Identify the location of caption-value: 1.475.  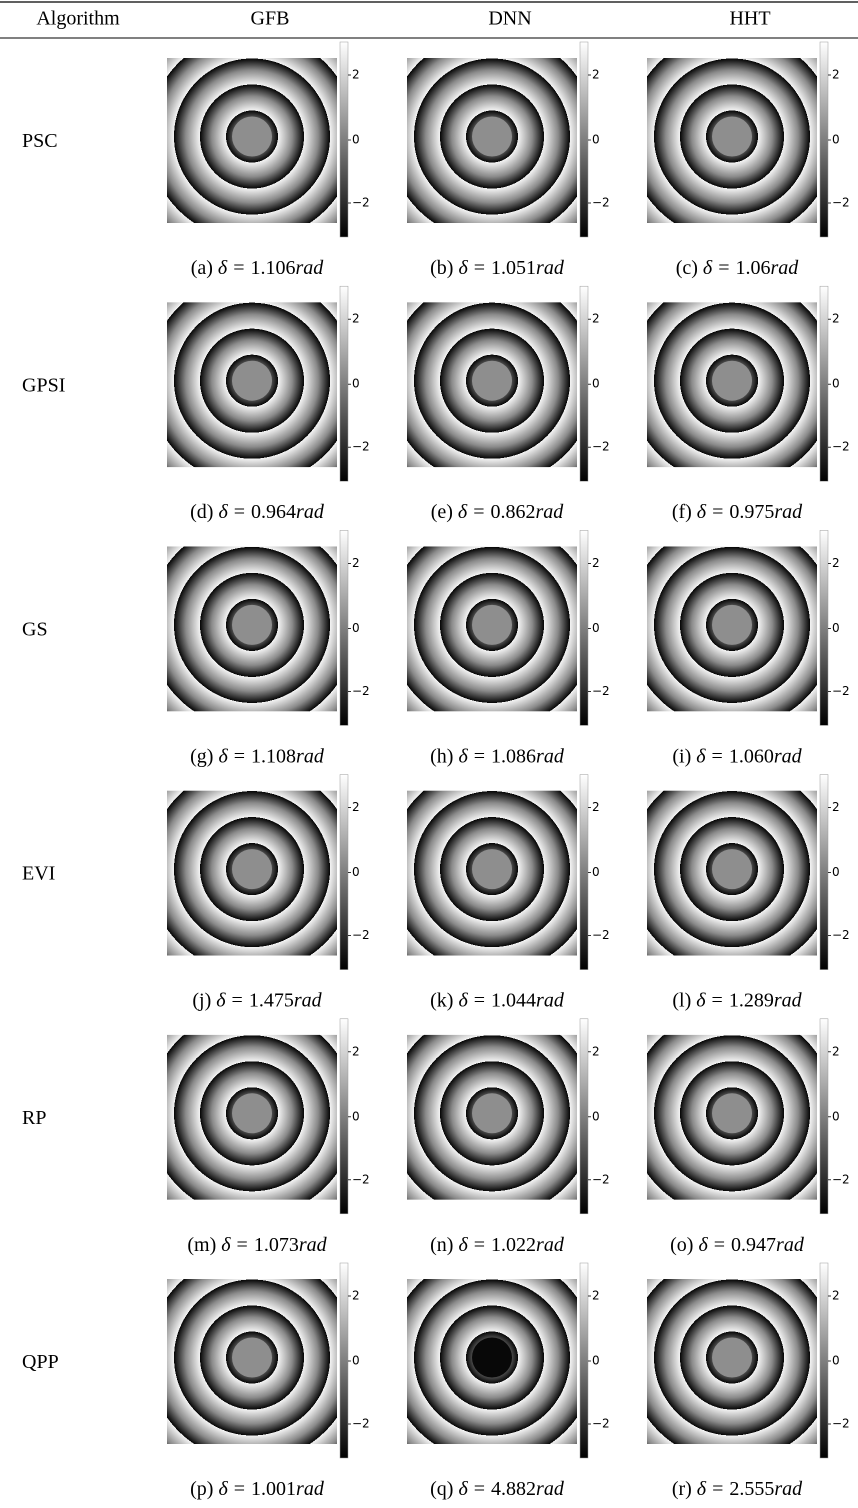
(271, 1000).